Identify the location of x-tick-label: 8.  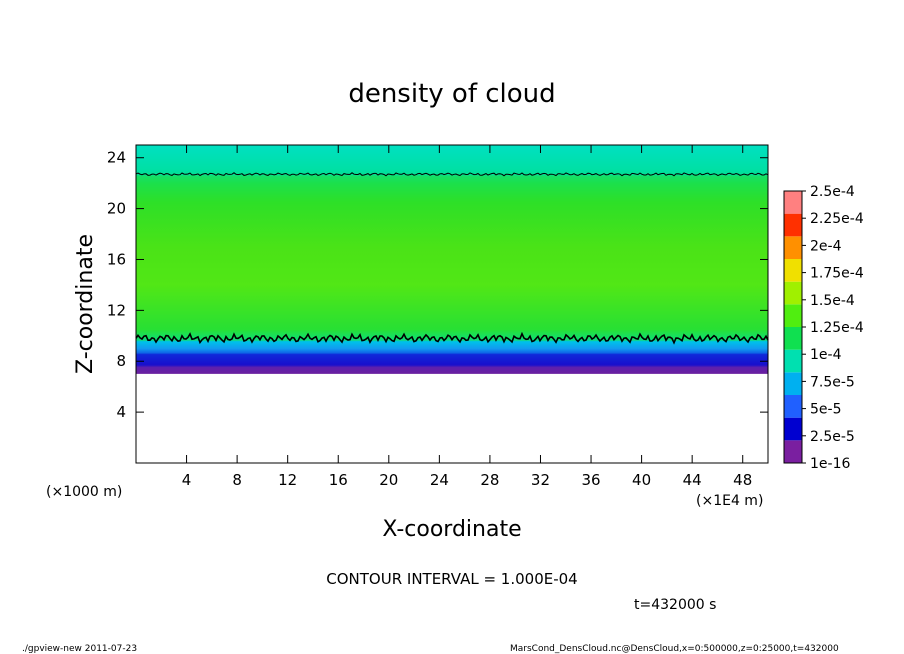
(237, 480).